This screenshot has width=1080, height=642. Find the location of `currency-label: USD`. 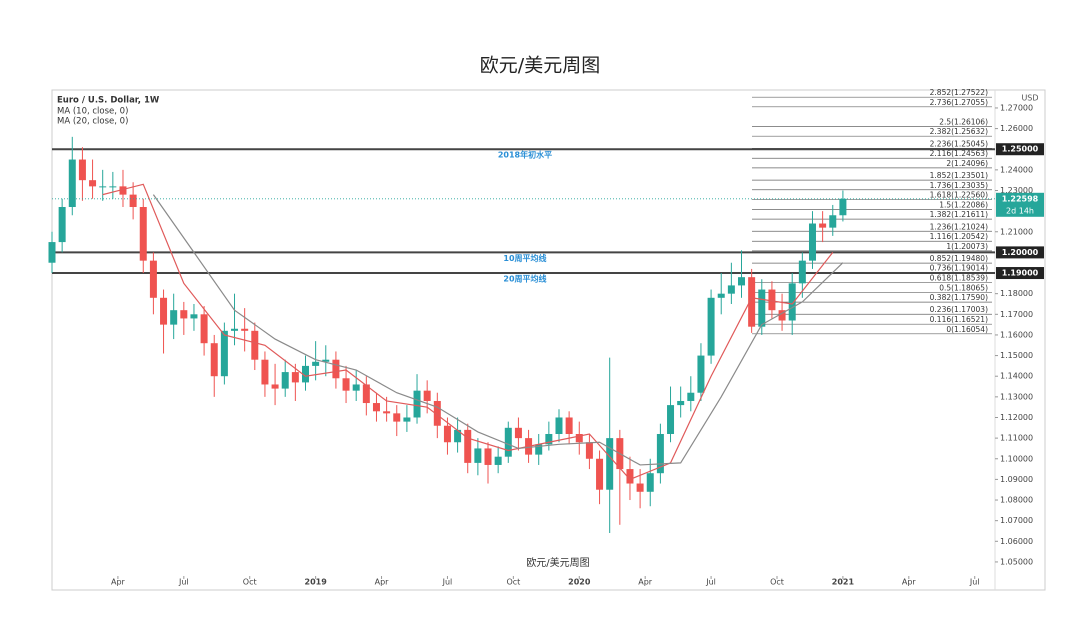

currency-label: USD is located at coordinates (1029, 98).